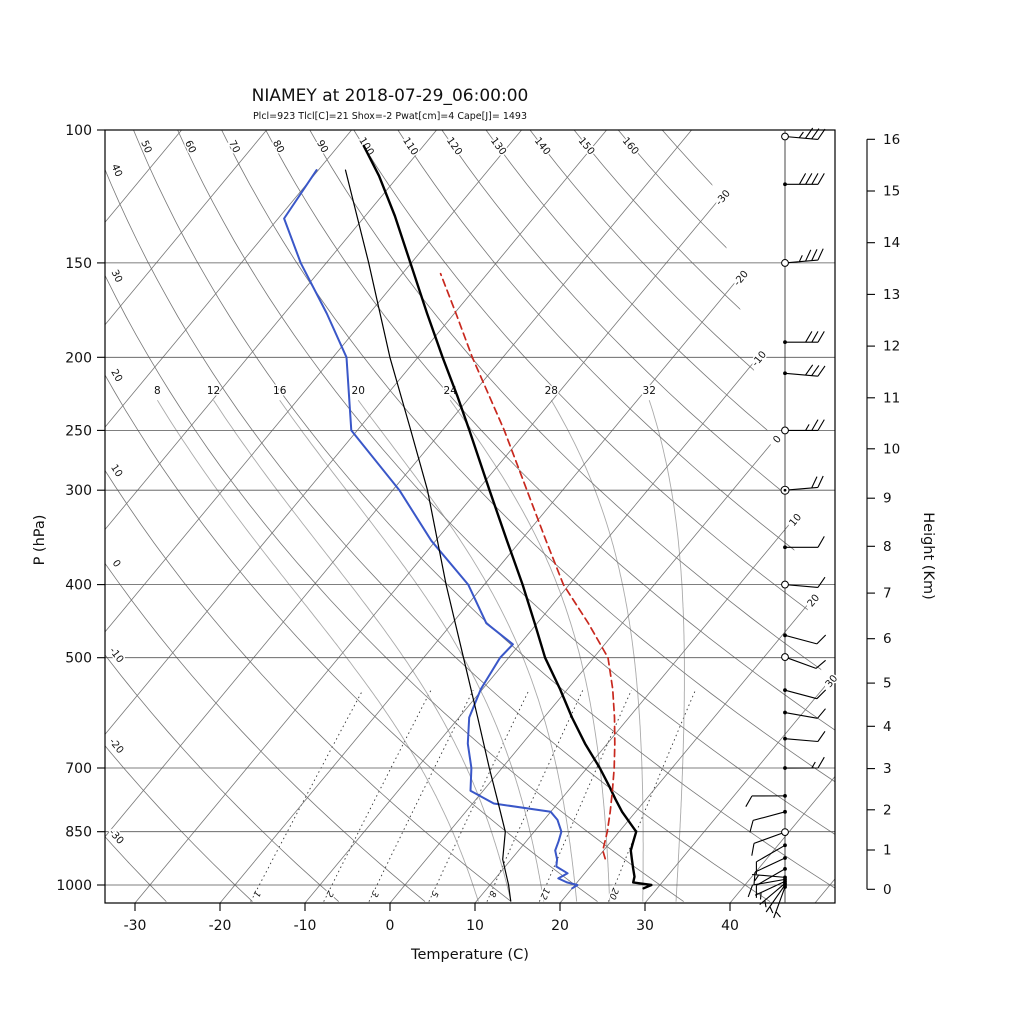  Describe the element at coordinates (374, 894) in the screenshot. I see `mixing-ratio-label: 3` at that location.